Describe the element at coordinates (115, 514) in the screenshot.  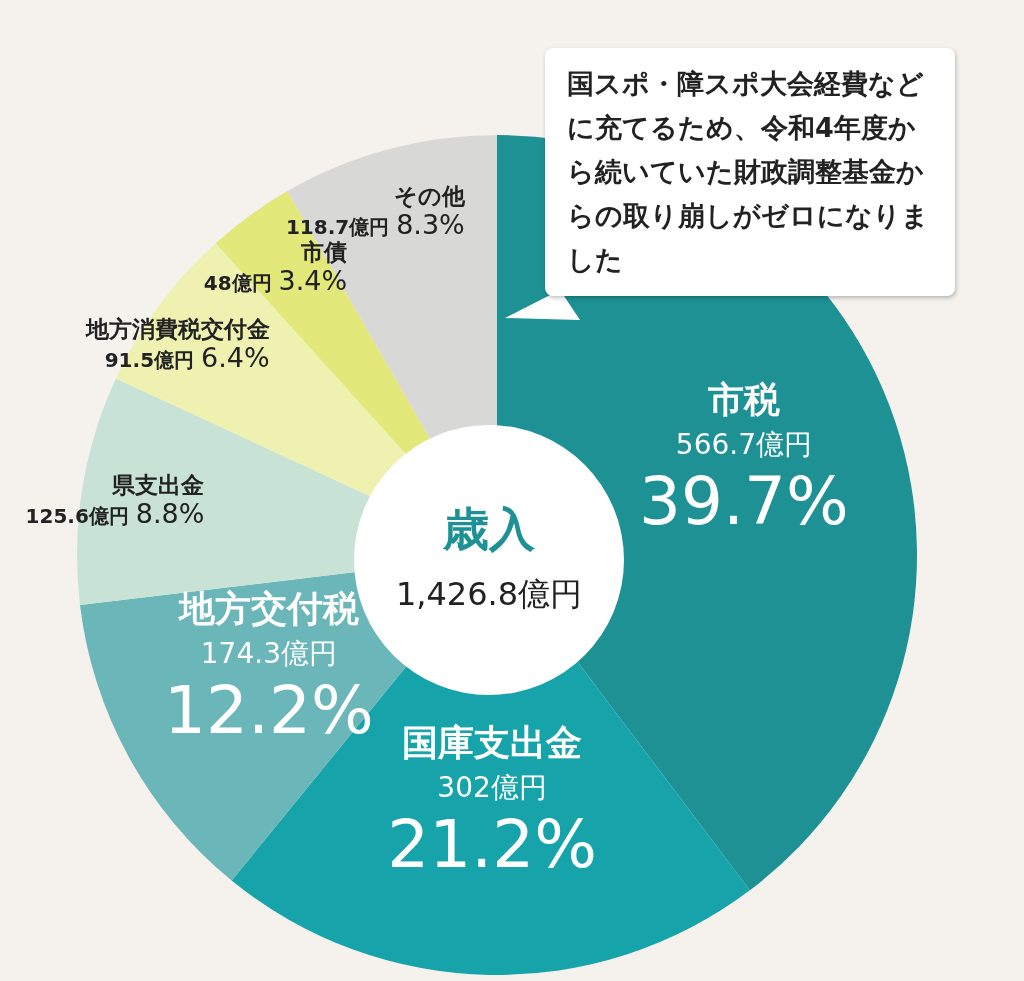
I see `data-label: 125.6億円 8.8%` at that location.